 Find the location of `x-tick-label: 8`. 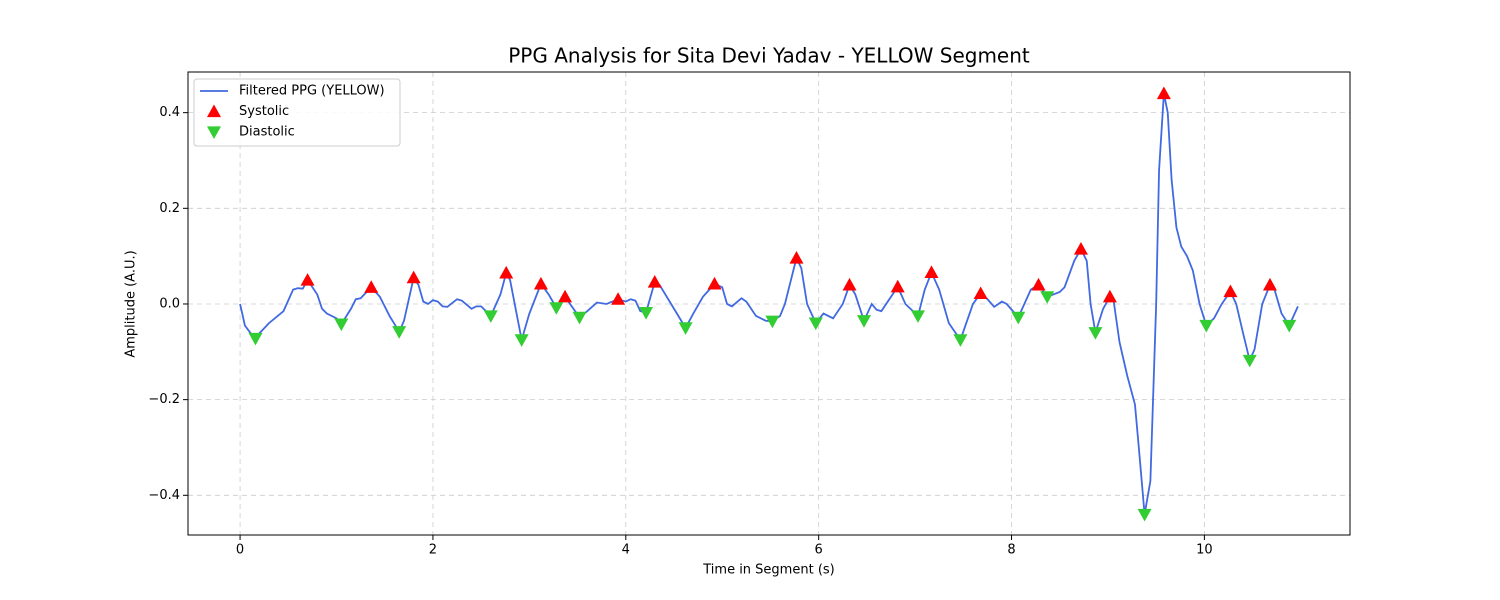

x-tick-label: 8 is located at coordinates (1011, 550).